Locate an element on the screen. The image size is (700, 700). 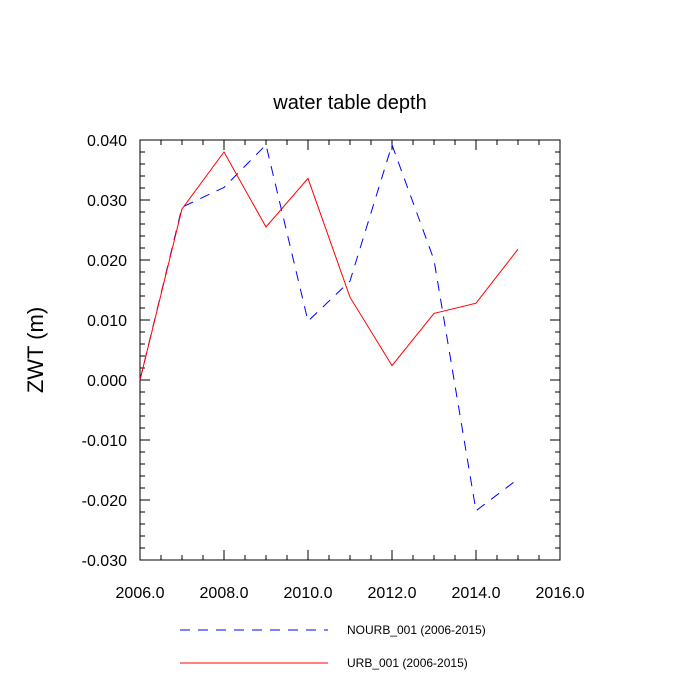
y-tick-label: 0.040 is located at coordinates (107, 141).